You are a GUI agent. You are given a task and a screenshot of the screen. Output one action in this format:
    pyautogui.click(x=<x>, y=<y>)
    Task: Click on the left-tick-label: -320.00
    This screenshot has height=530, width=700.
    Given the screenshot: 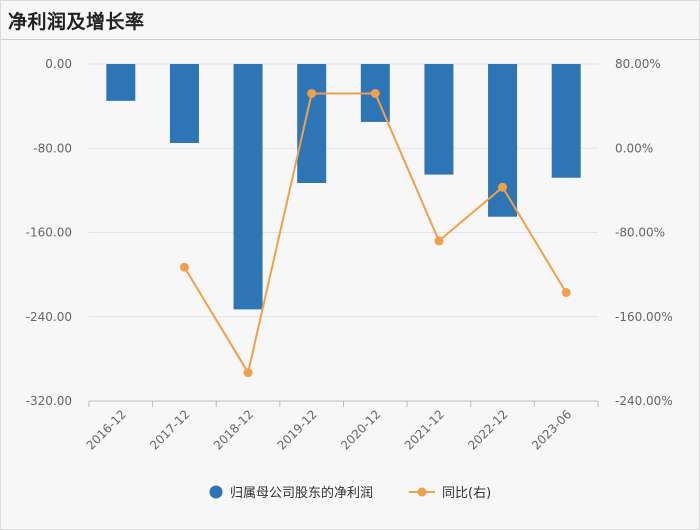 What is the action you would take?
    pyautogui.click(x=49, y=401)
    